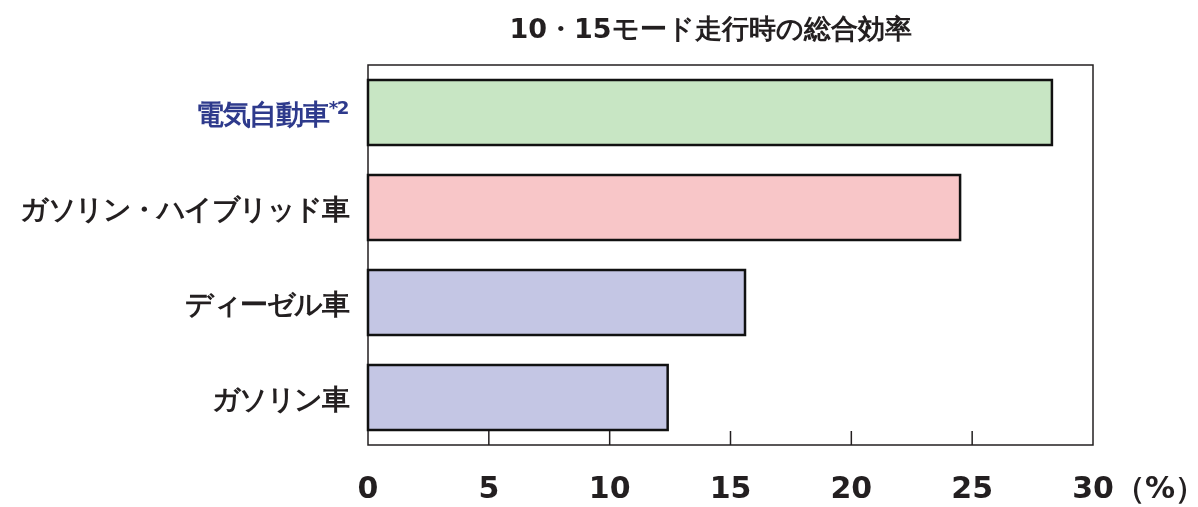 The height and width of the screenshot is (507, 1198). I want to click on y-tick-label: ガソリン車, so click(280, 399).